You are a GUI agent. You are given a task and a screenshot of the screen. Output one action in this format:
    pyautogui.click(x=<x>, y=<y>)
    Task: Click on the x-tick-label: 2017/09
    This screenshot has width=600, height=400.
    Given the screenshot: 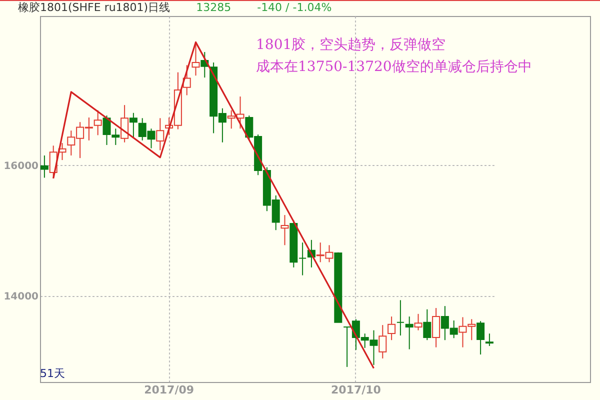 What is the action you would take?
    pyautogui.click(x=169, y=390)
    